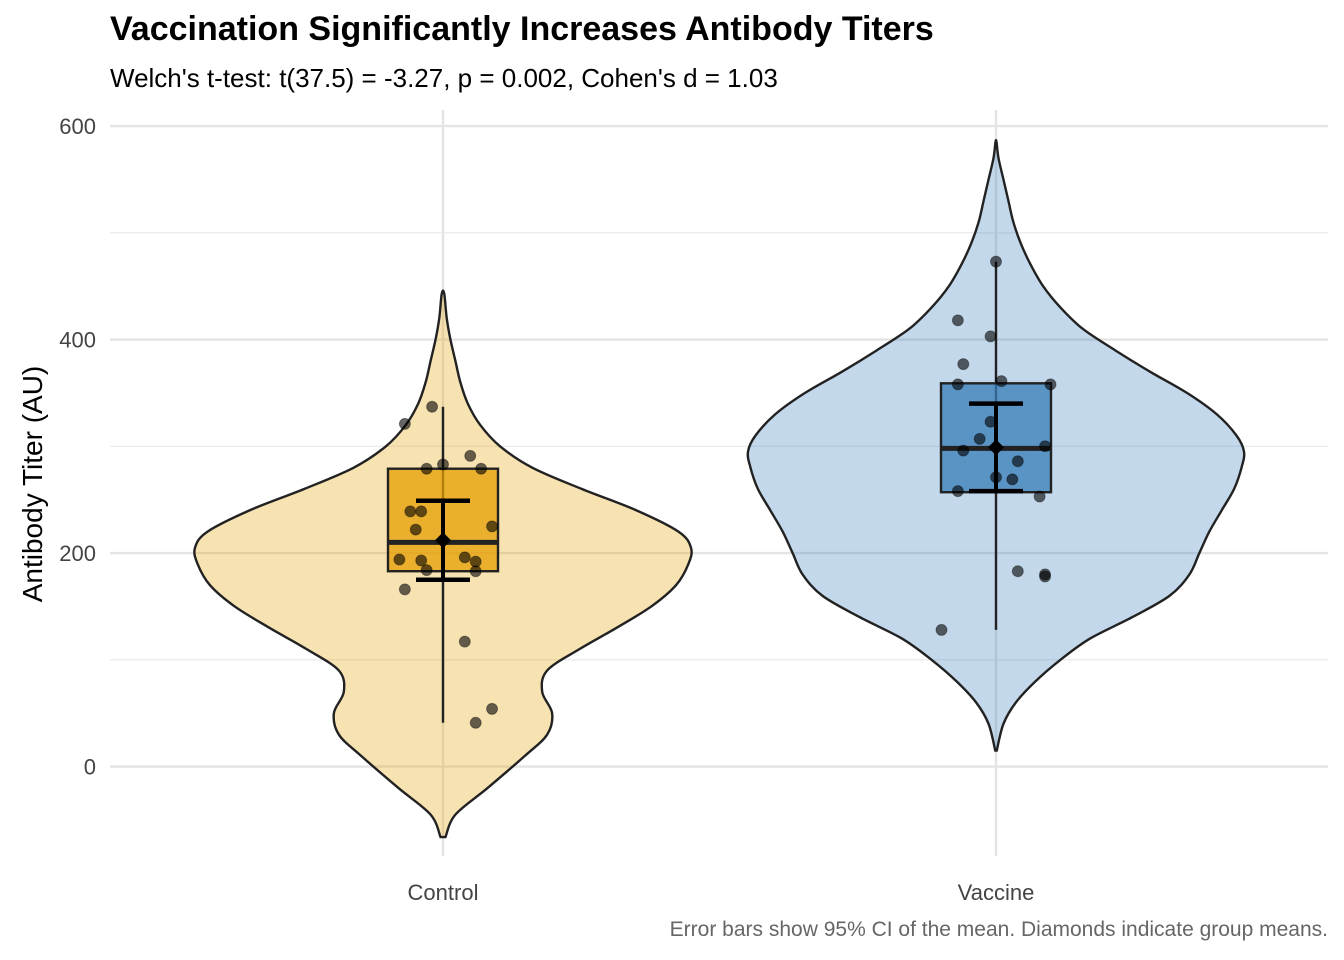  Describe the element at coordinates (77, 126) in the screenshot. I see `y-tick-label: 600` at that location.